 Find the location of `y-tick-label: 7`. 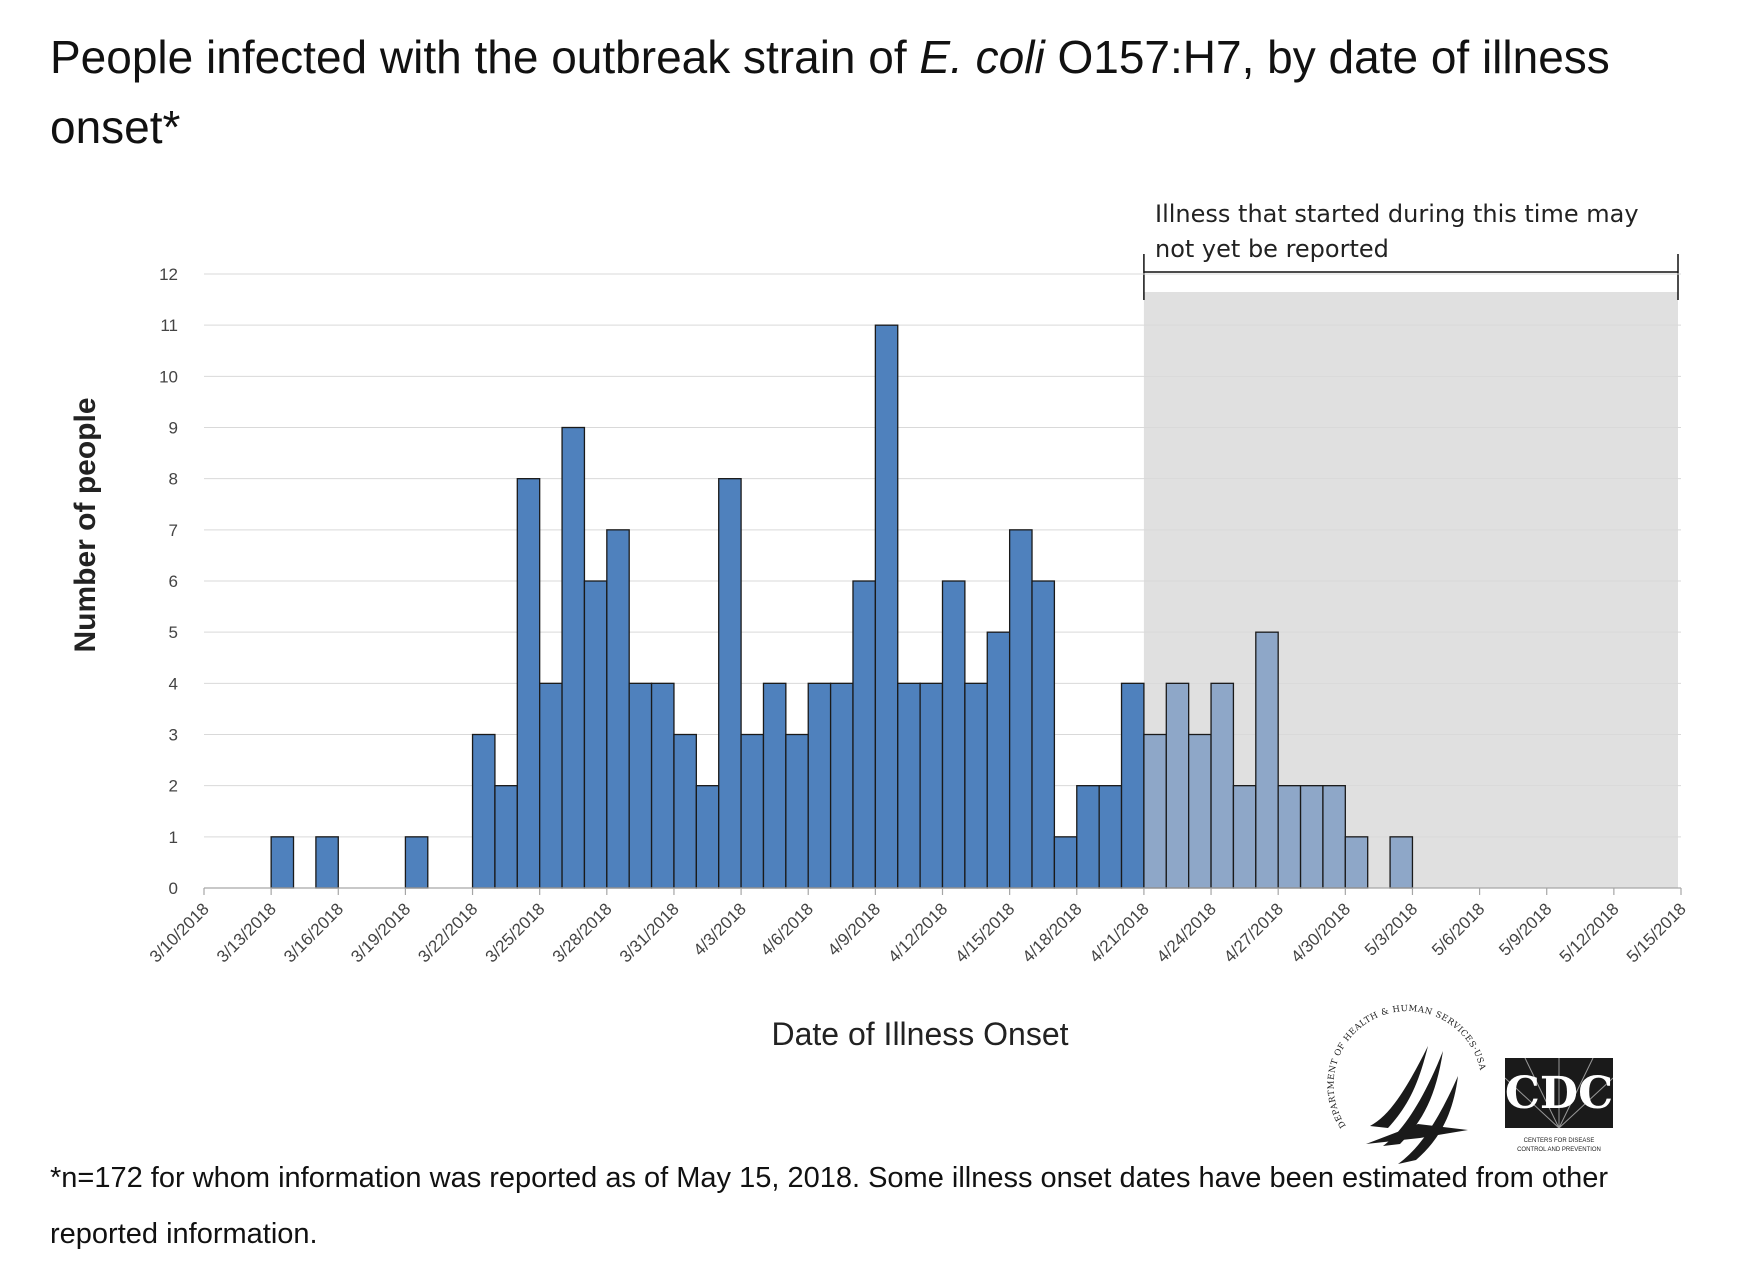

y-tick-label: 7 is located at coordinates (173, 530).